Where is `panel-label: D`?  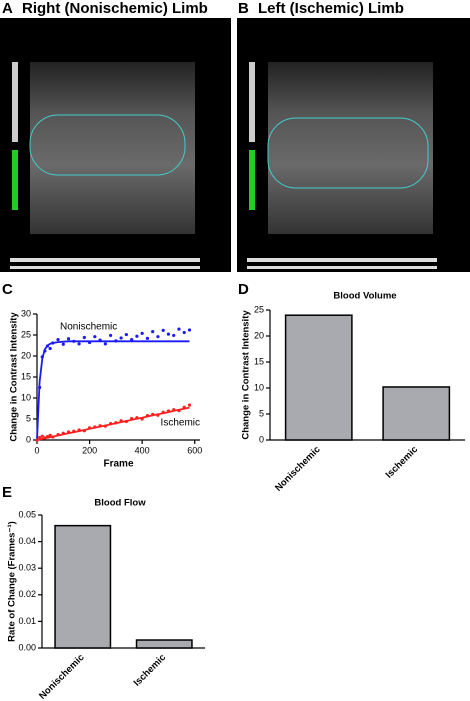
panel-label: D is located at coordinates (243, 289).